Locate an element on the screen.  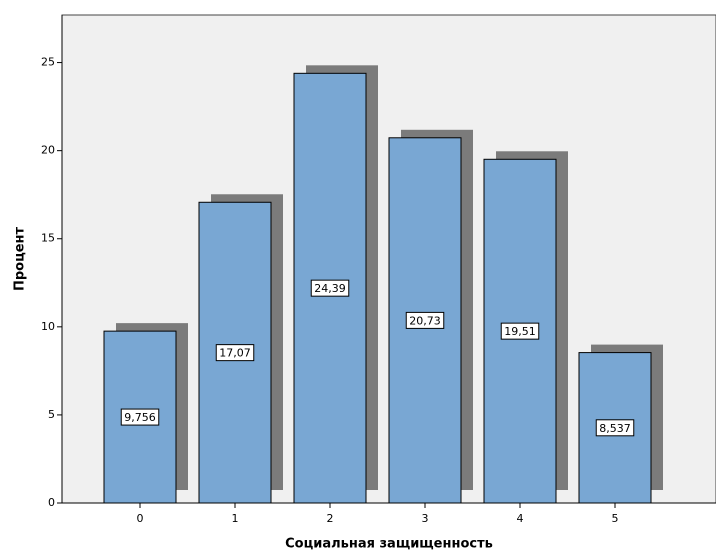
x-tick-label: 4 is located at coordinates (520, 518).